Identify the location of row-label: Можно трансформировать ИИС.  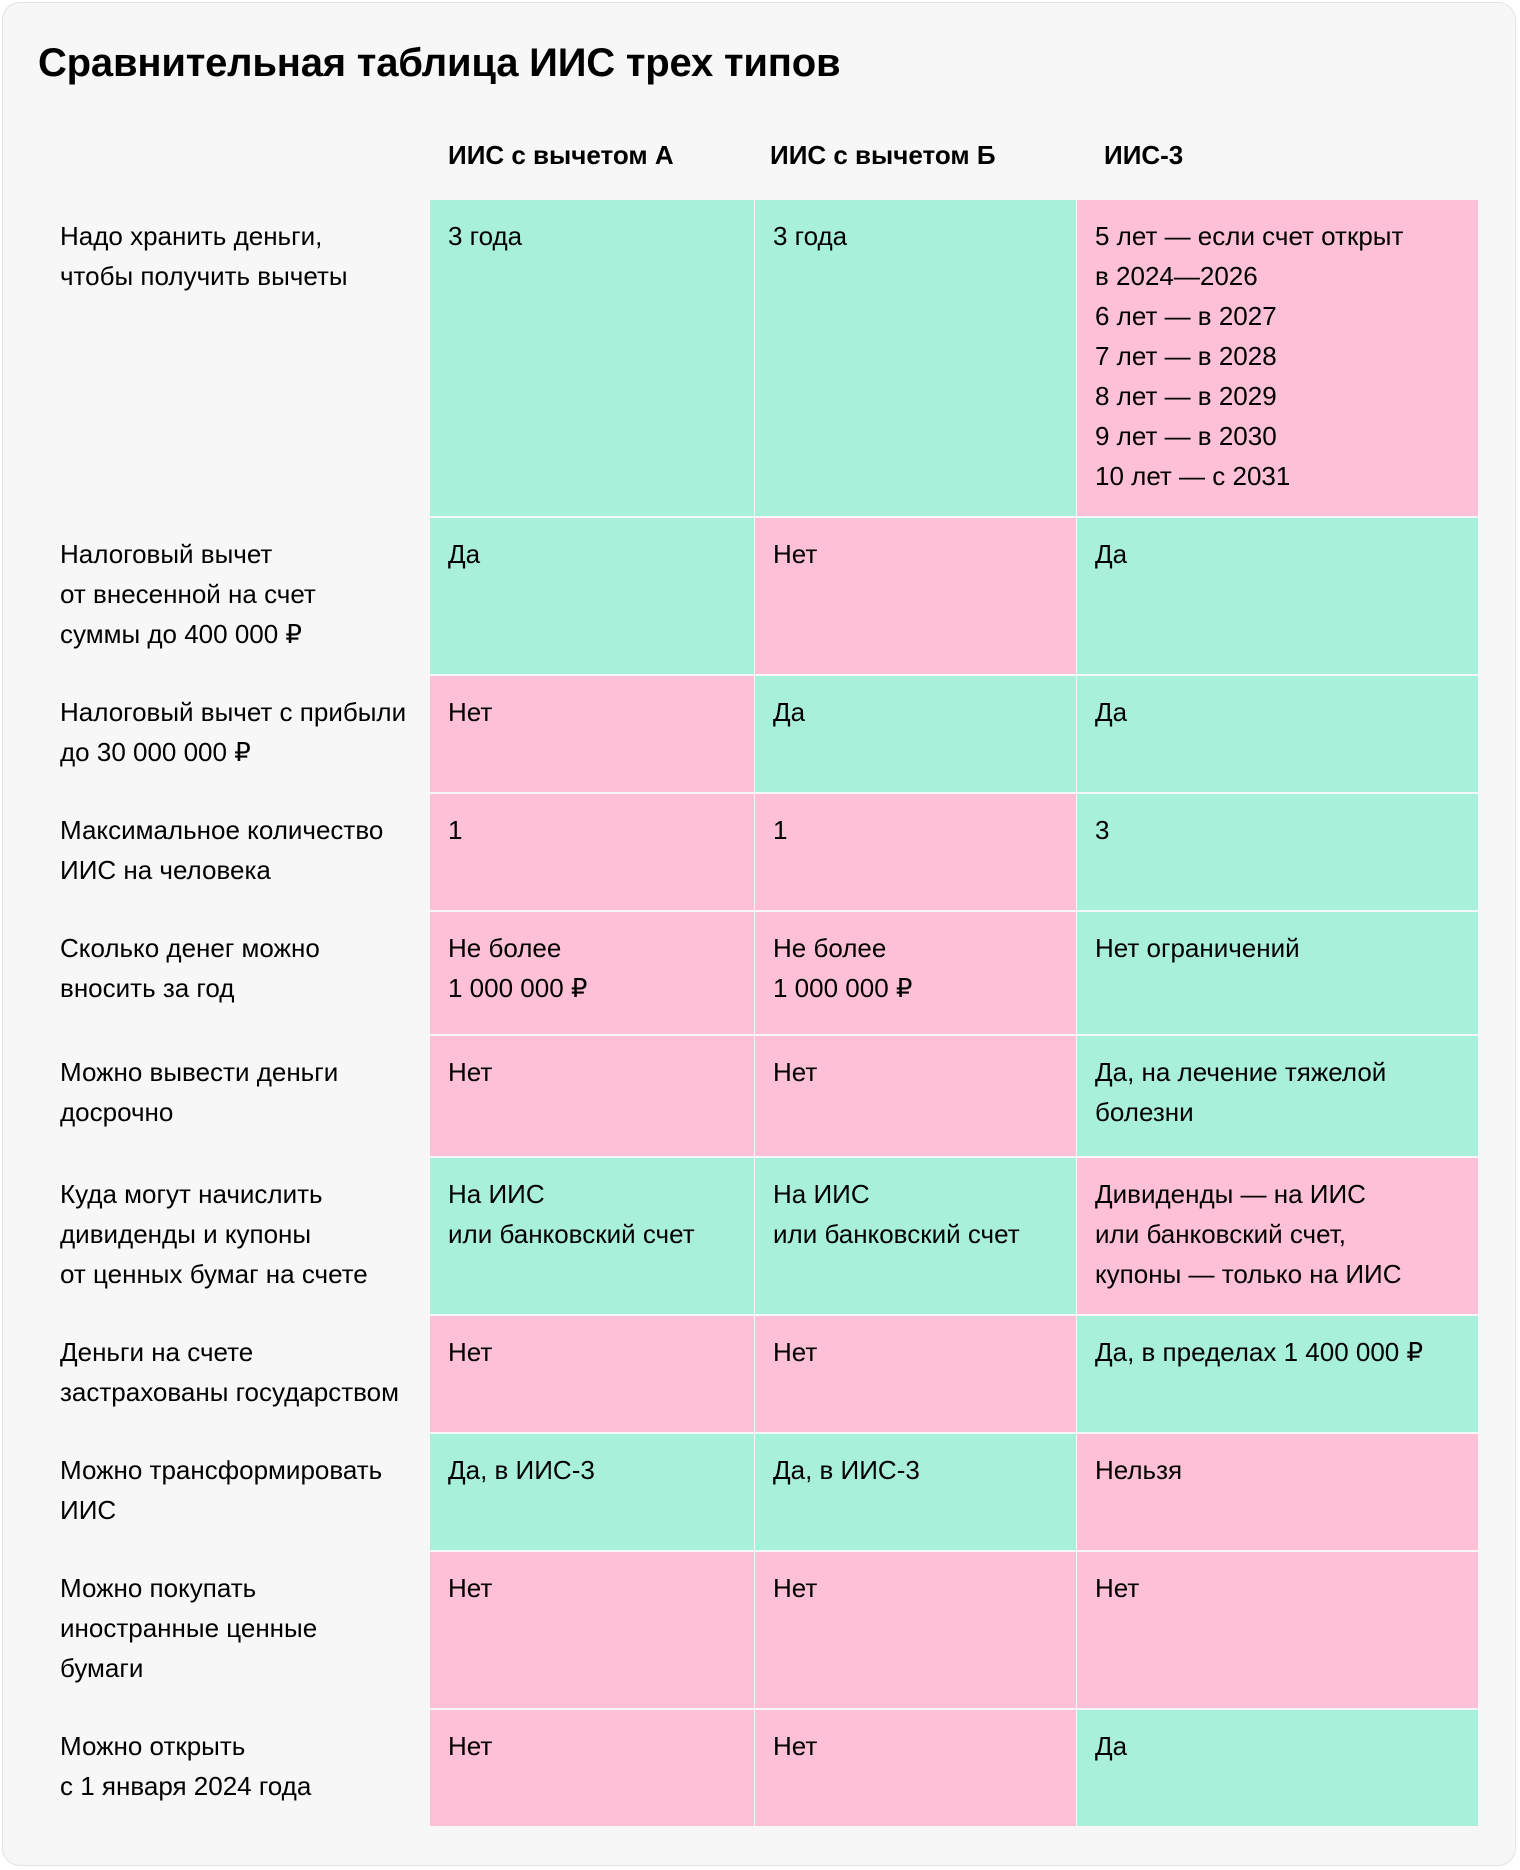
(221, 1490).